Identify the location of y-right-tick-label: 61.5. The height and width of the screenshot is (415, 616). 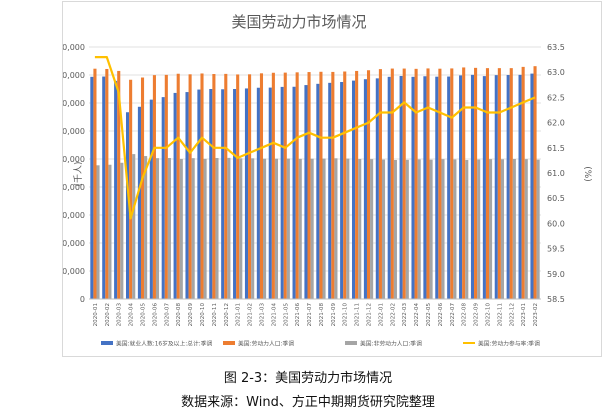
(556, 148).